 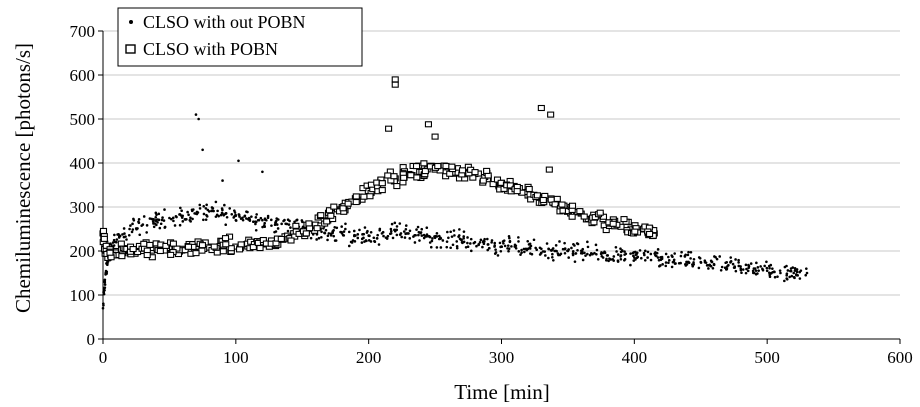 What do you see at coordinates (767, 357) in the screenshot?
I see `x-tick-label: 500` at bounding box center [767, 357].